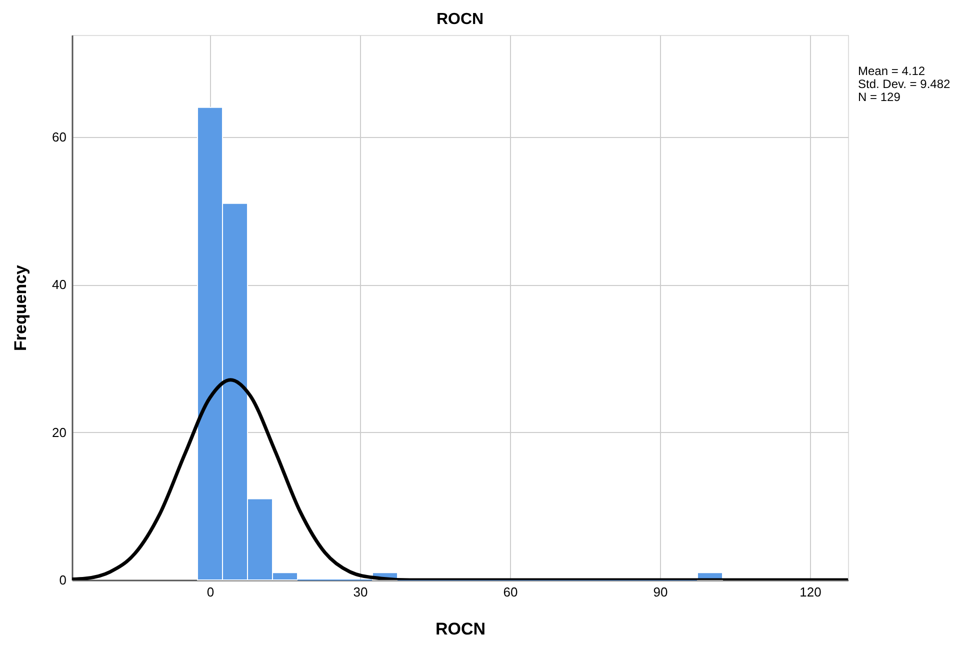 The image size is (973, 651). I want to click on y-tick-label: 60, so click(59, 136).